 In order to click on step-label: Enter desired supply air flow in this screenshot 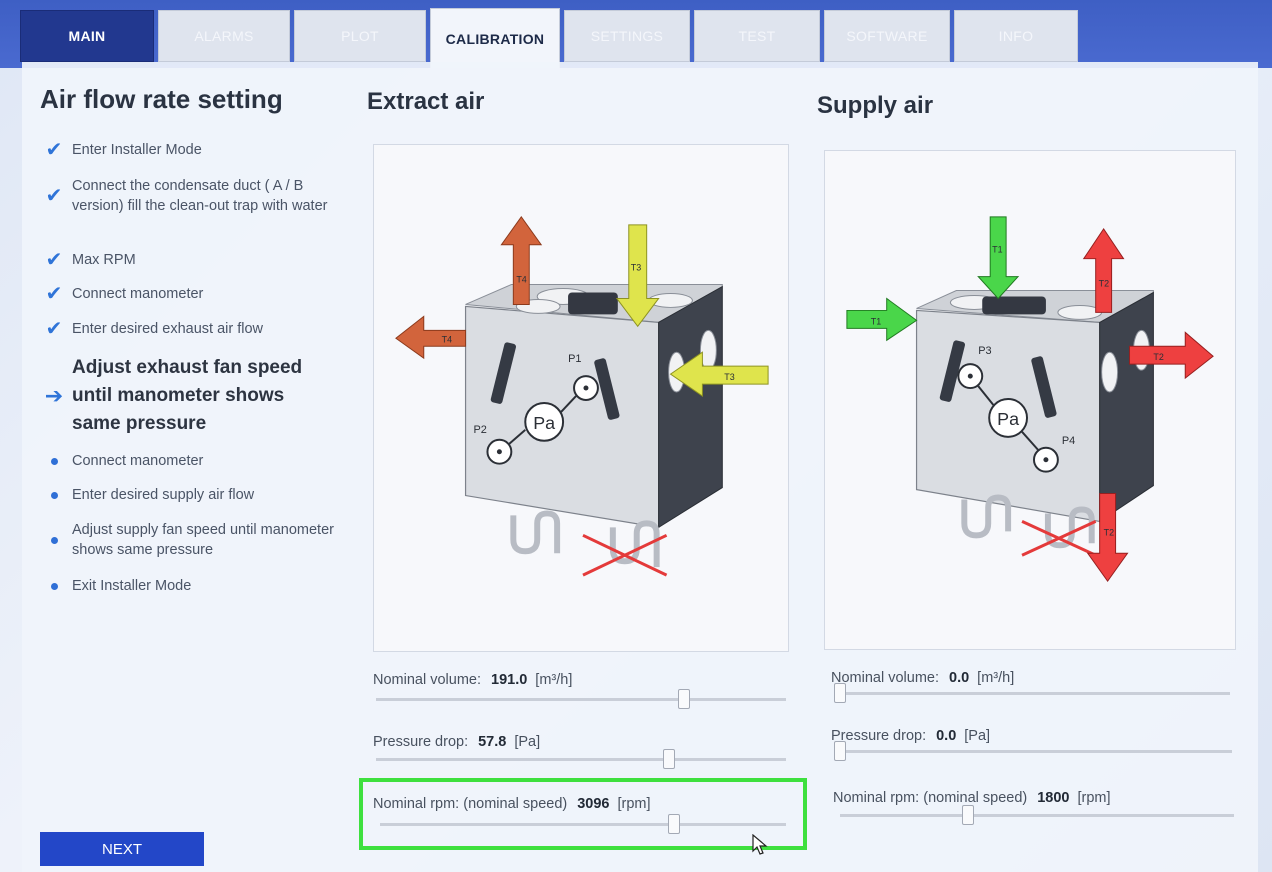, I will do `click(163, 495)`.